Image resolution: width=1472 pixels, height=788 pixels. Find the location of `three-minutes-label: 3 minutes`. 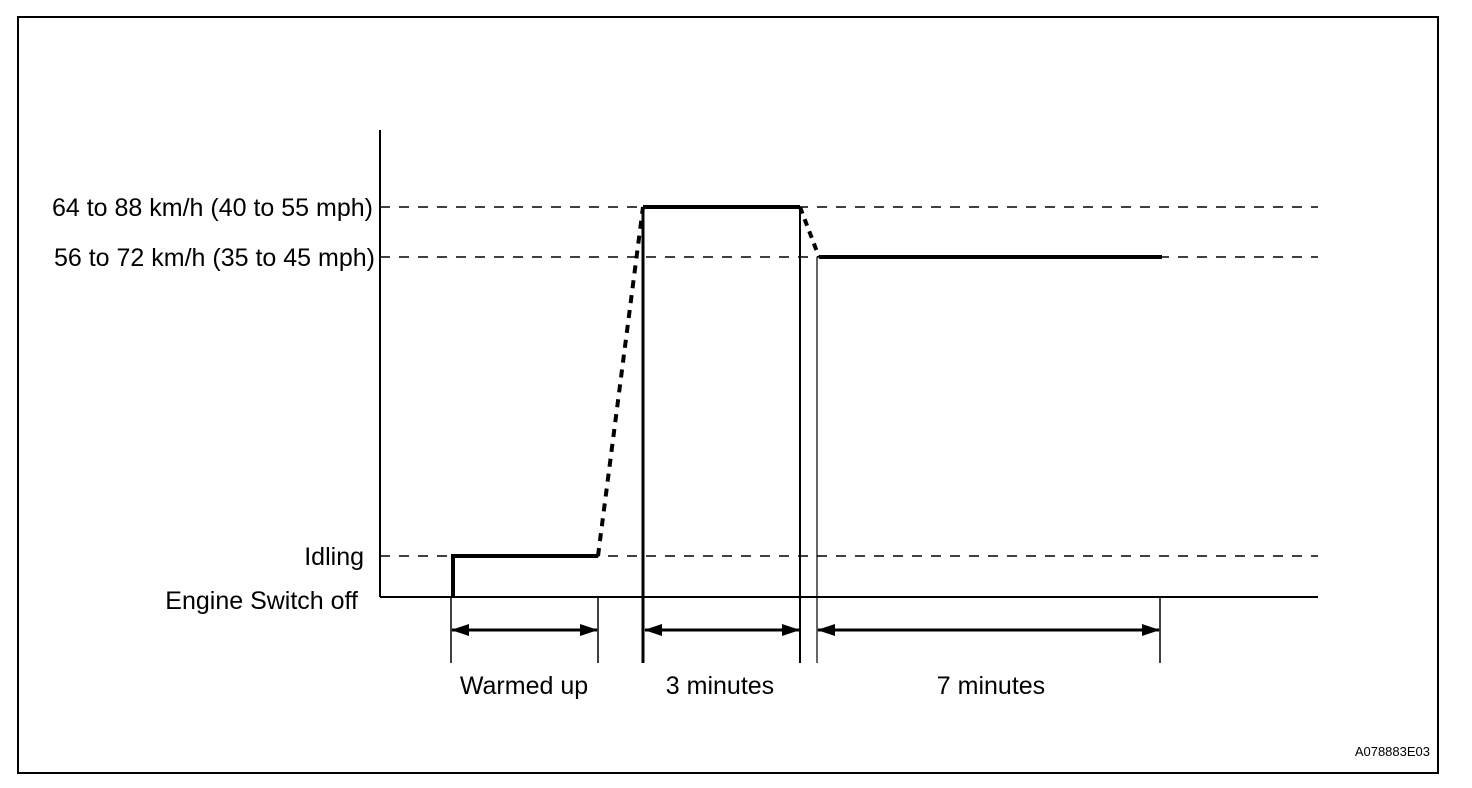

three-minutes-label: 3 minutes is located at coordinates (720, 686).